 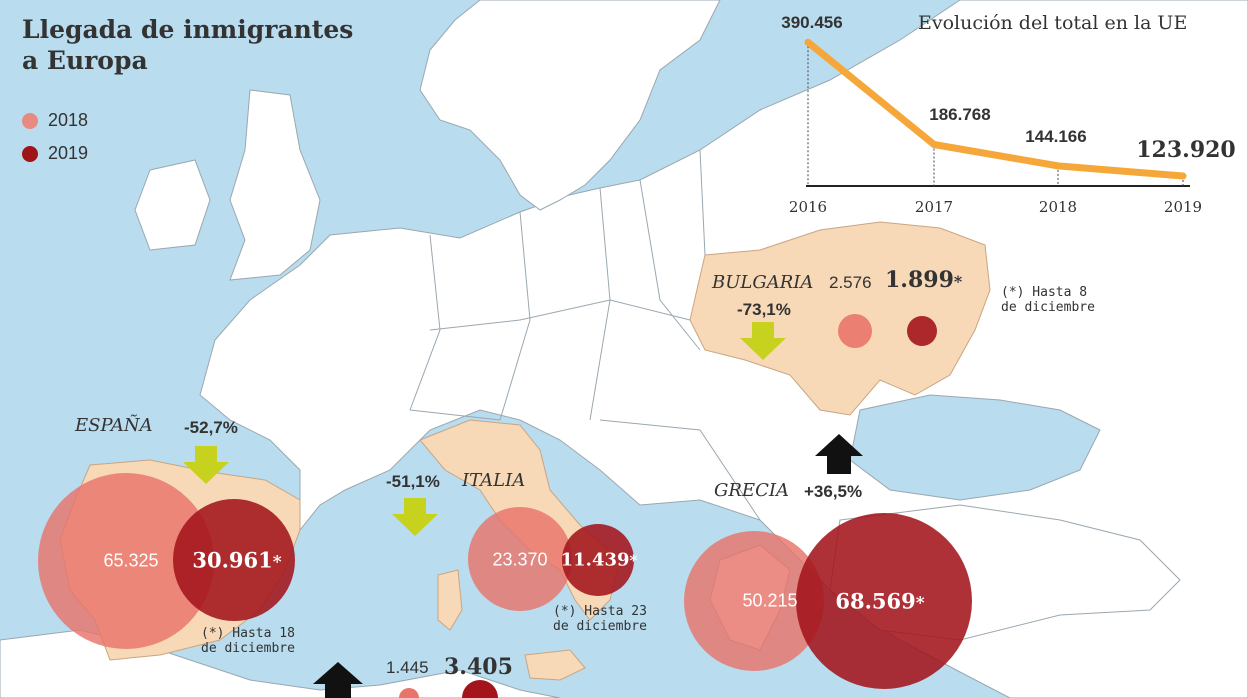 I want to click on spain-pct: -52,7%, so click(x=211, y=427).